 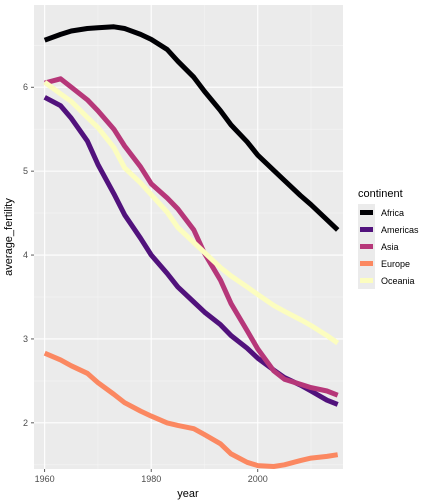 I want to click on y-axis-ticks: 2 3 4 5 6, so click(x=28, y=255).